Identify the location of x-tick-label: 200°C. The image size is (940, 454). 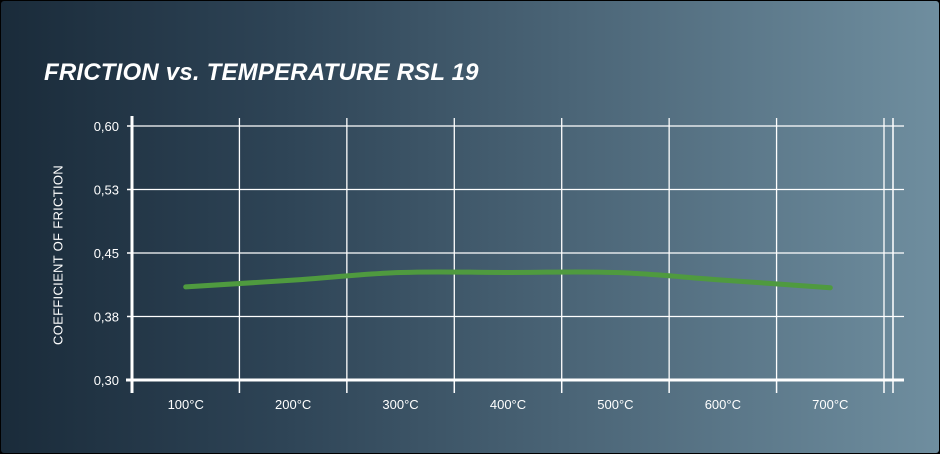
(293, 404).